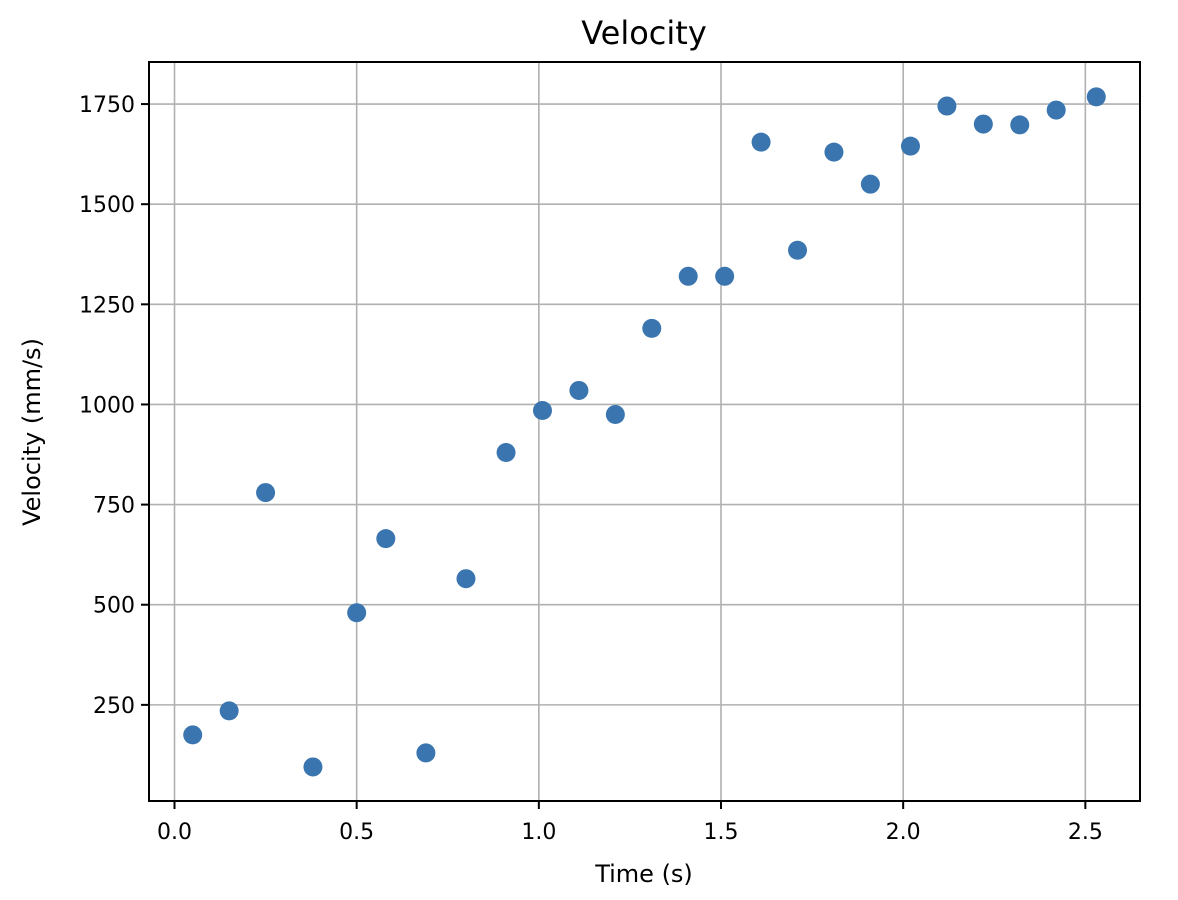 The width and height of the screenshot is (1178, 900). I want to click on x-tick-label: 2.0, so click(903, 832).